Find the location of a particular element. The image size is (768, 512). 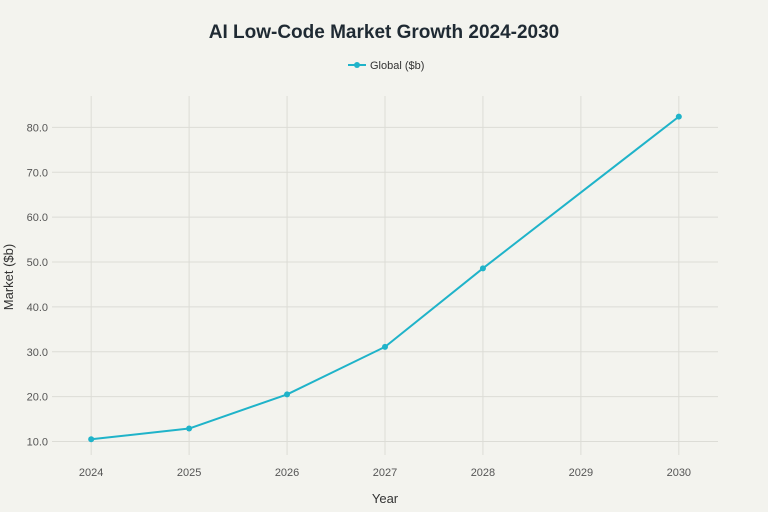

legend-label: Global ($b) is located at coordinates (397, 66).